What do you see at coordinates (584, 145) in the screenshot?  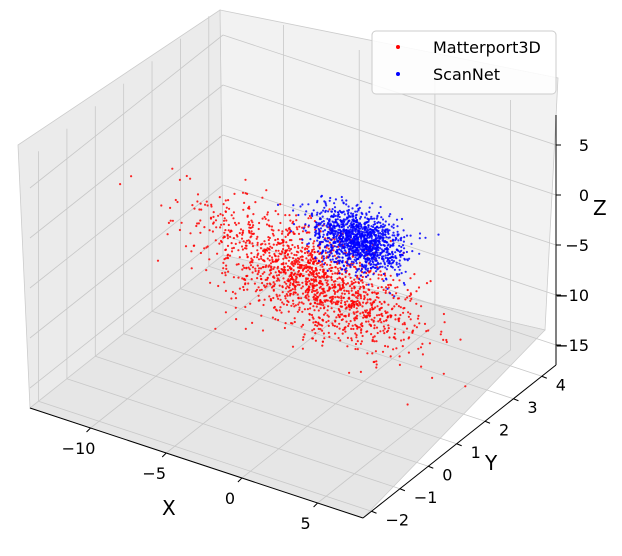 I see `z-tick-label-4: 5` at bounding box center [584, 145].